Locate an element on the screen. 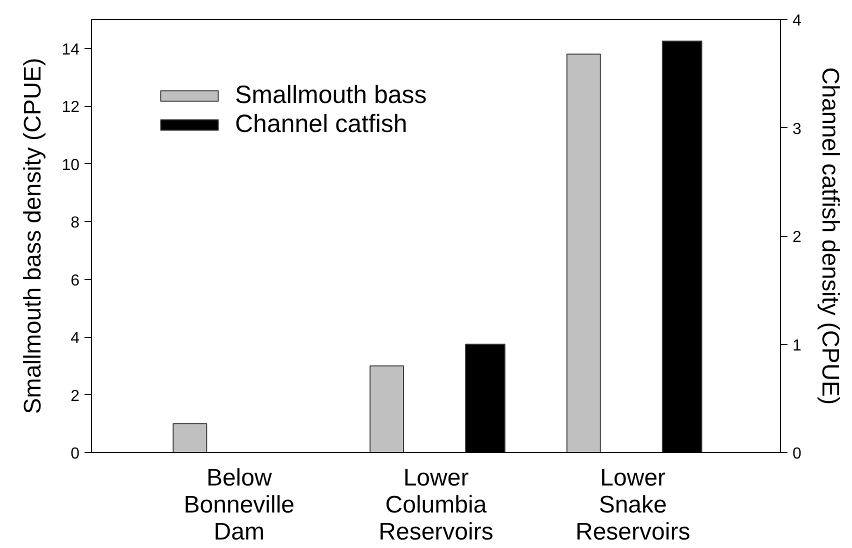  x-tick-label: Lower Columbia Reservoirs is located at coordinates (436, 505).